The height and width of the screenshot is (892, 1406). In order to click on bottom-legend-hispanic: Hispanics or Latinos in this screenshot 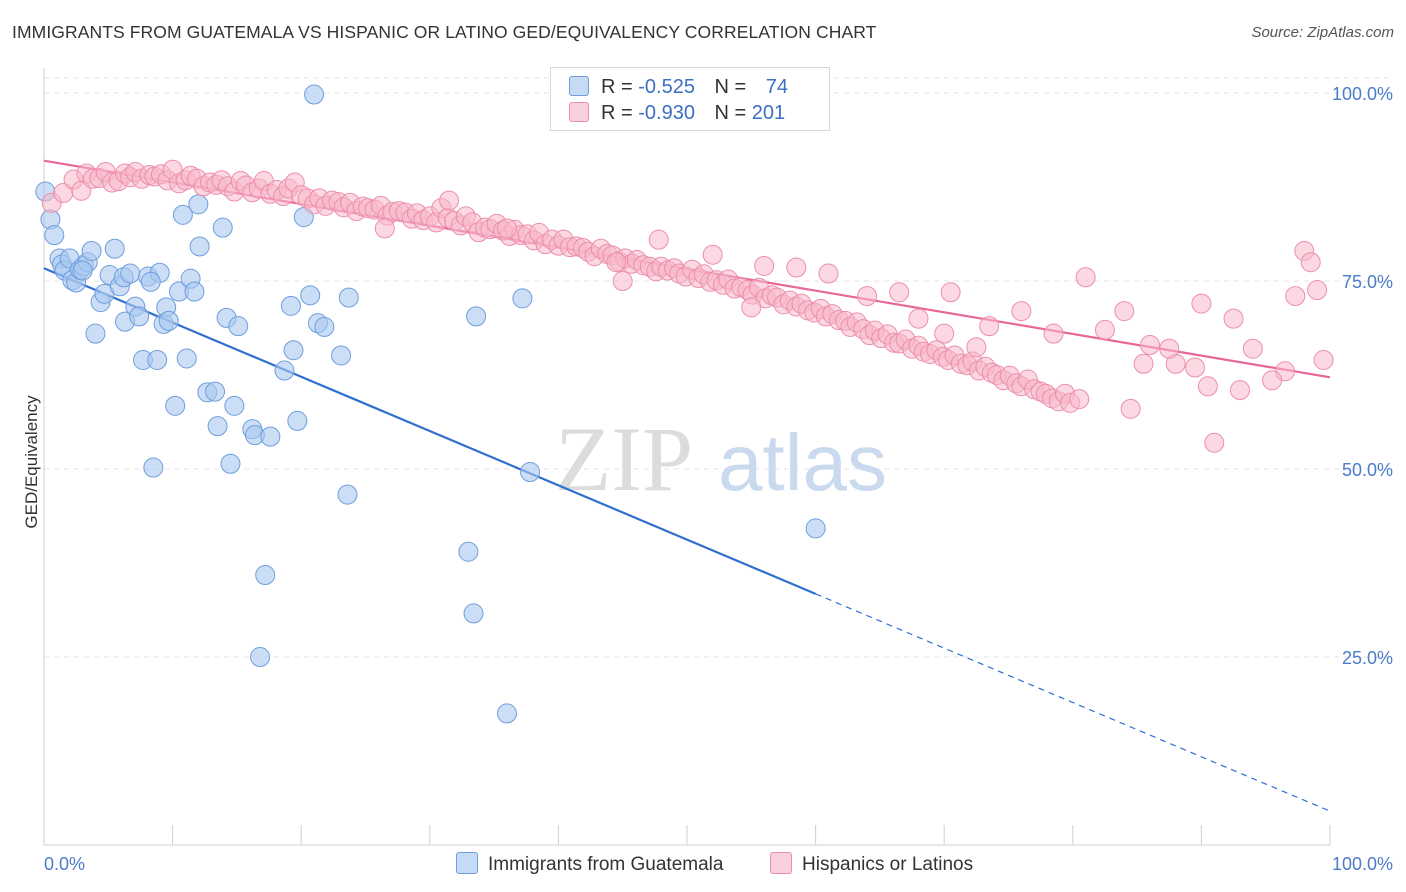, I will do `click(871, 864)`.